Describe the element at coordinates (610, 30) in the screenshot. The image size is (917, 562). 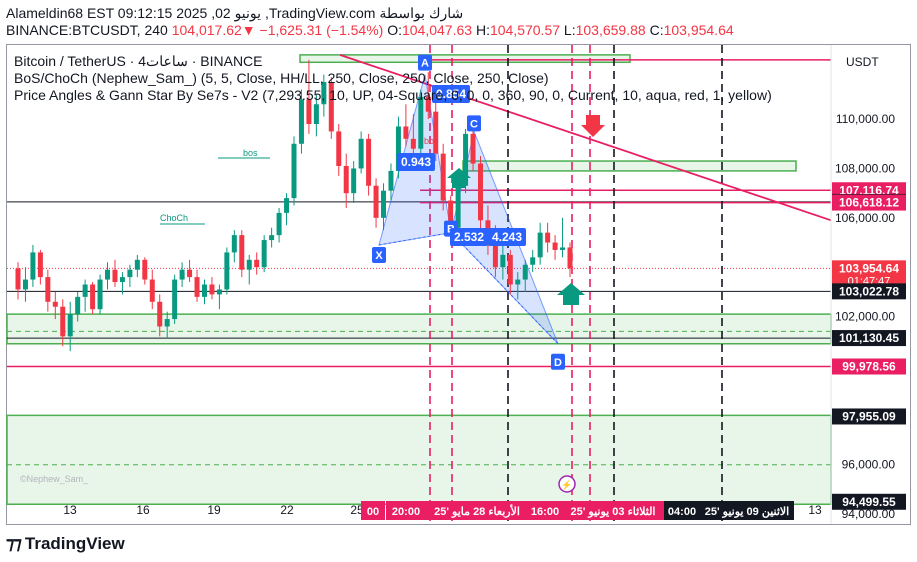
I see `low-value: 103,659.88` at that location.